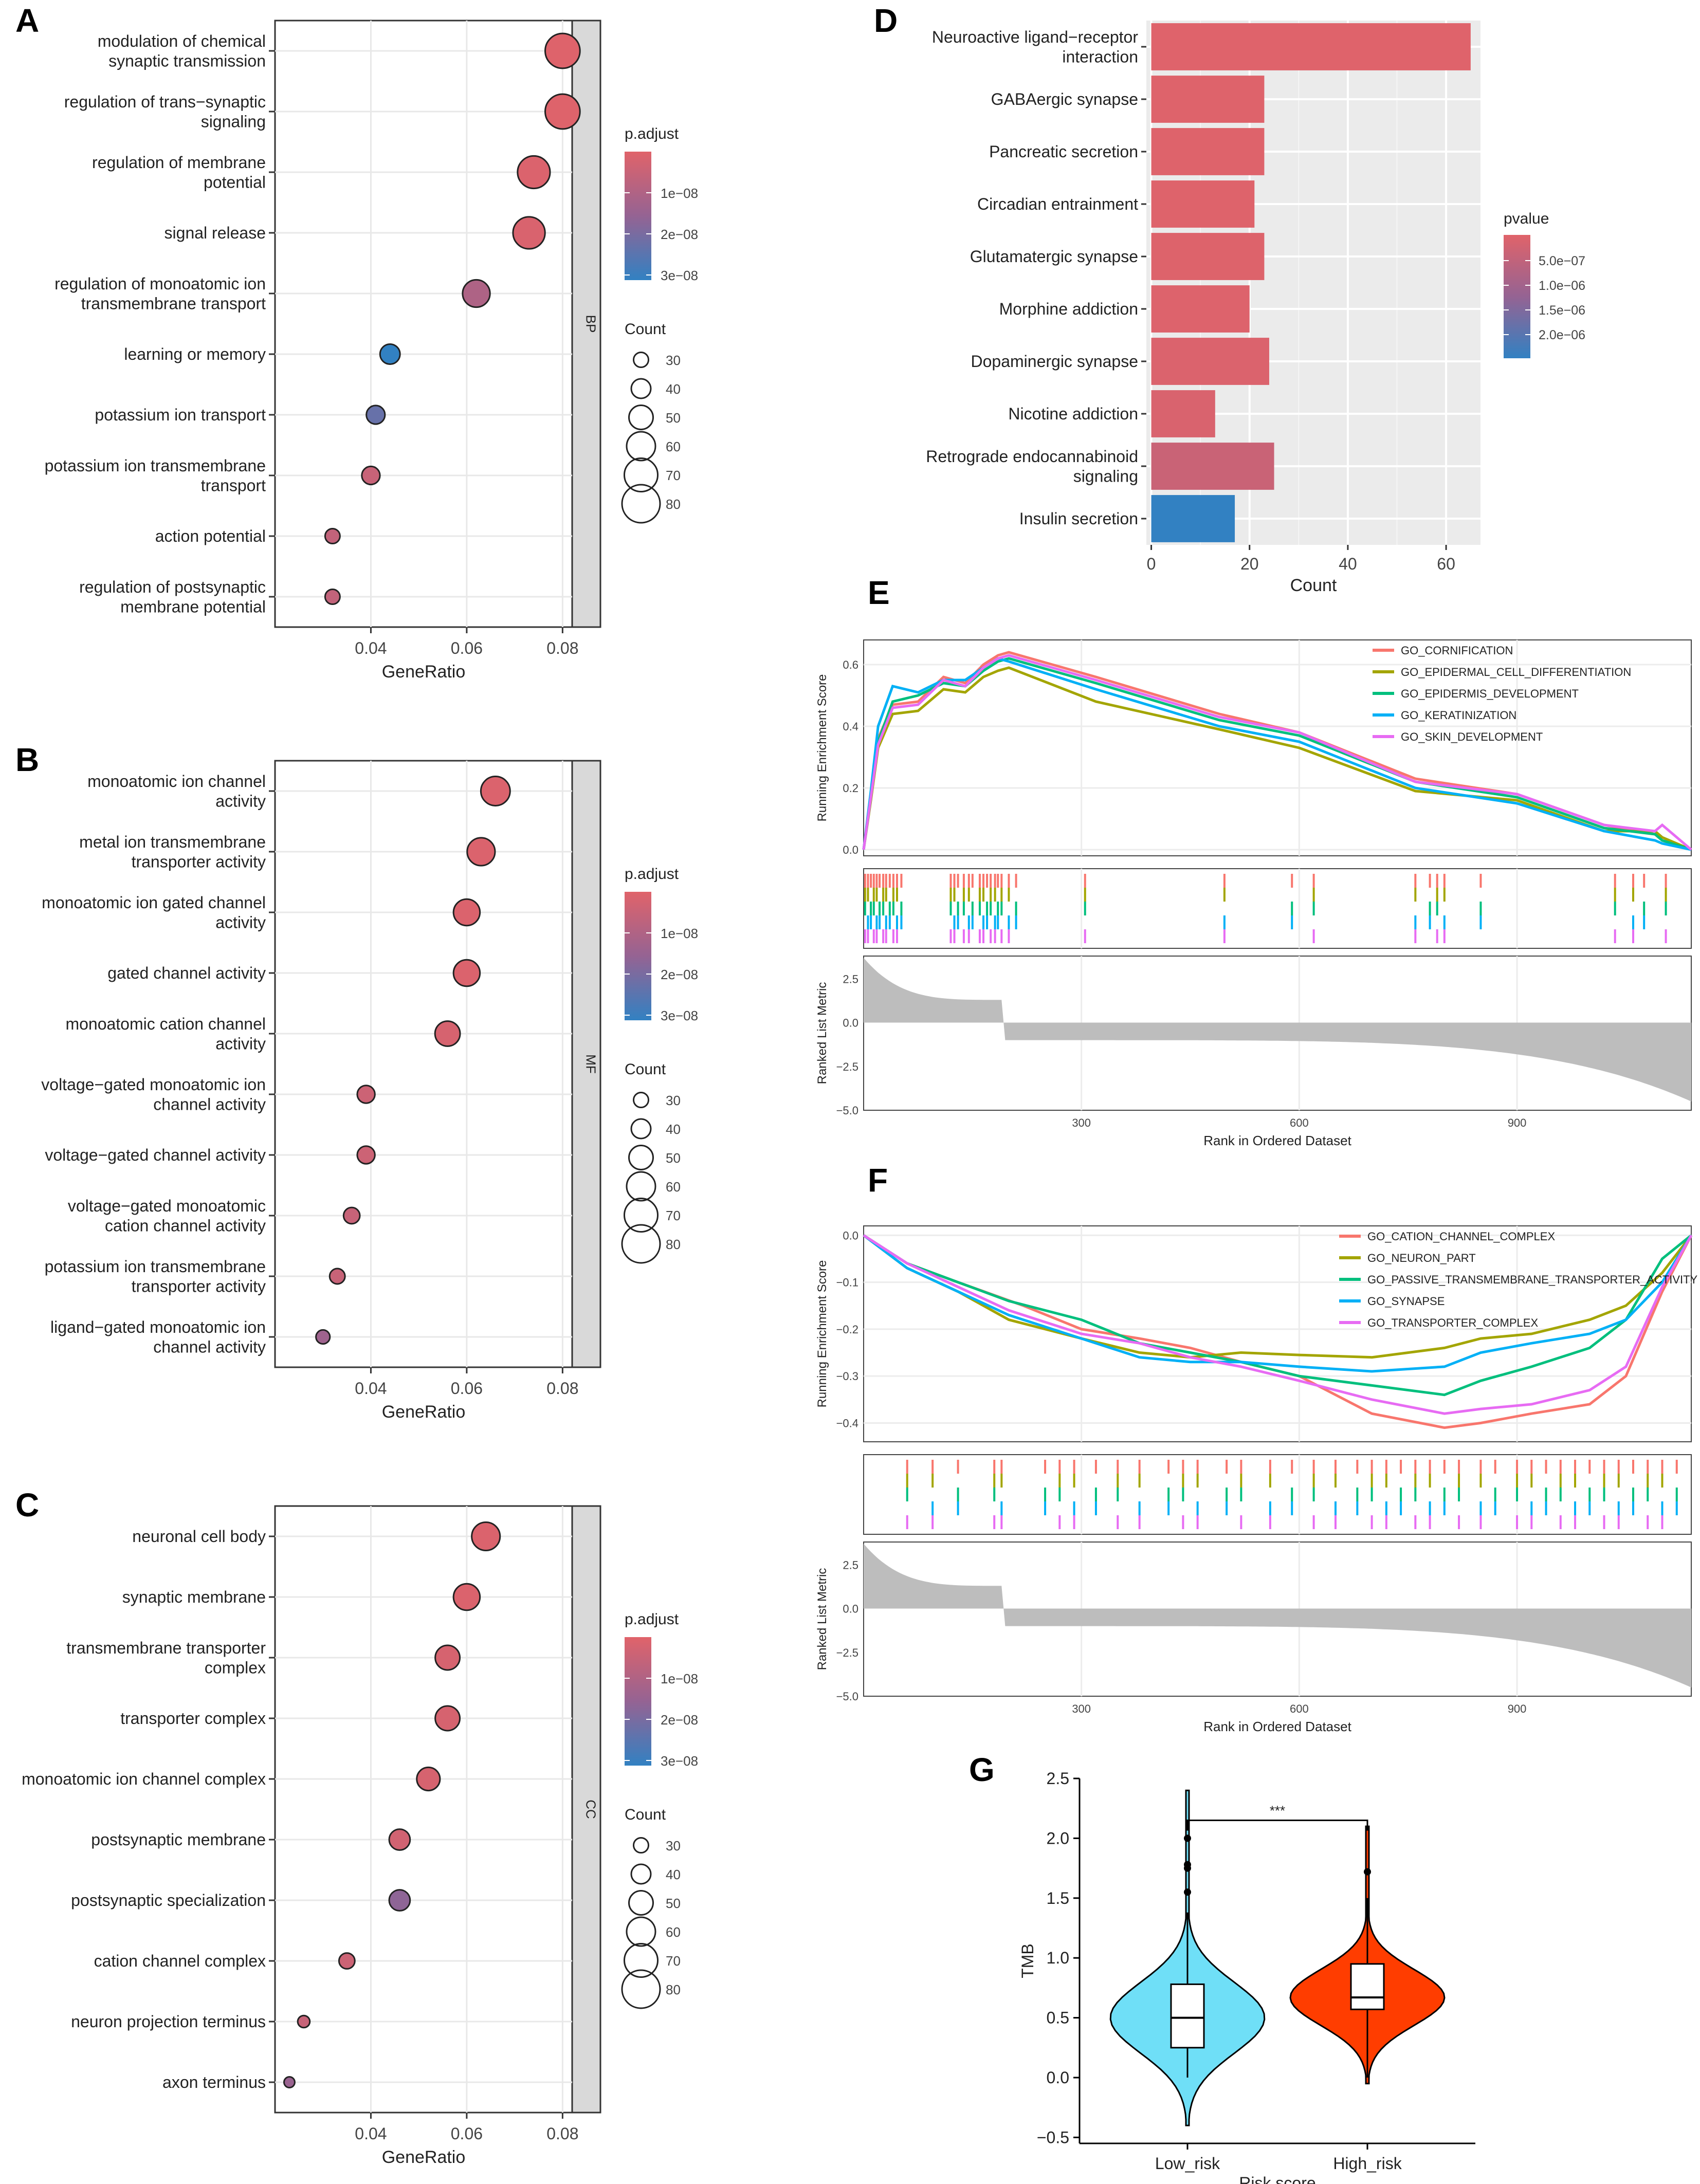  What do you see at coordinates (1058, 1838) in the screenshot?
I see `y-tick-label: 2.0` at bounding box center [1058, 1838].